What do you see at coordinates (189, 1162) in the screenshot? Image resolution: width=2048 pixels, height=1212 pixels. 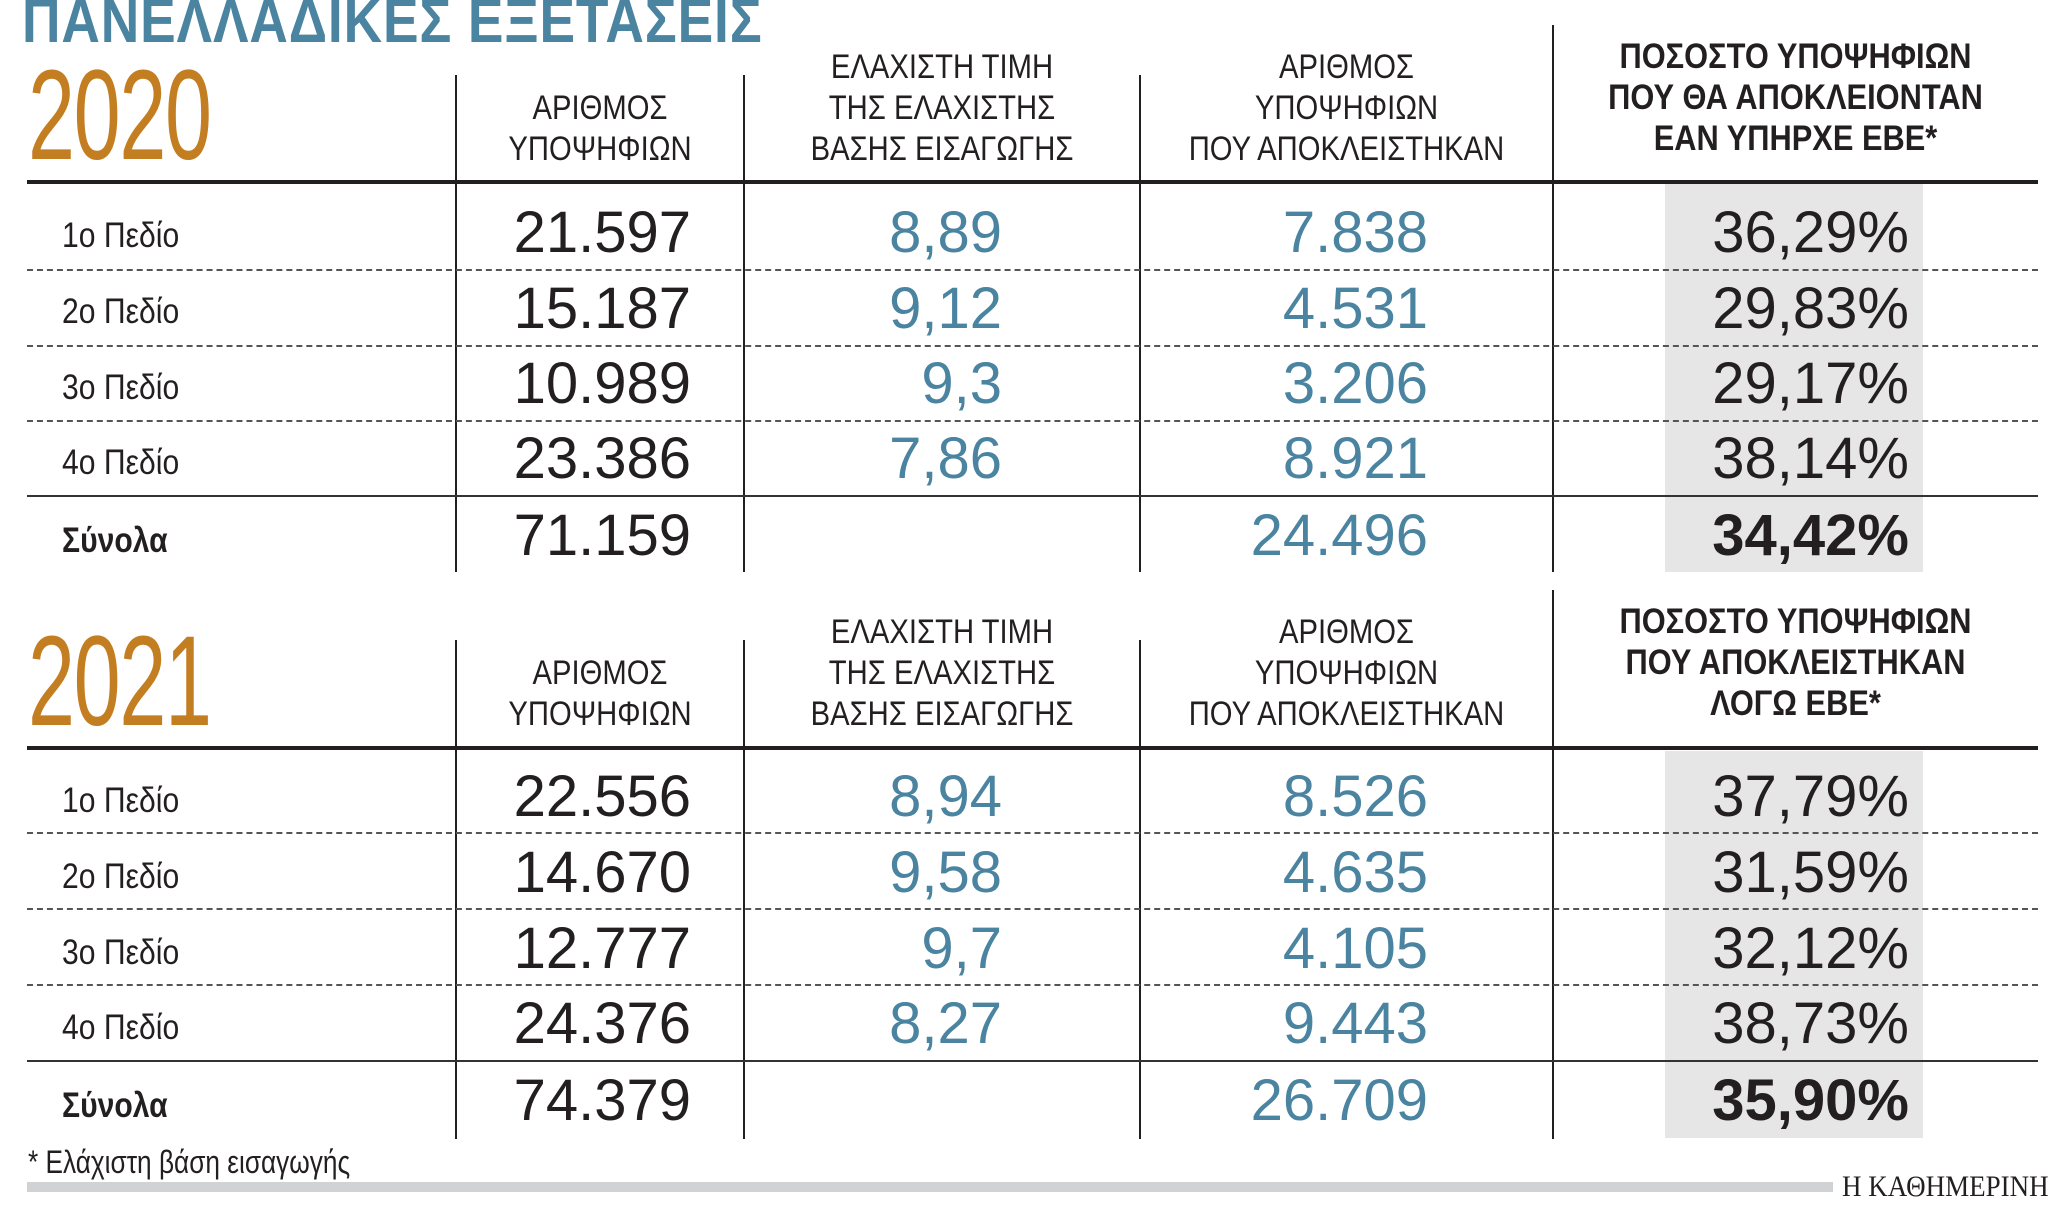 I see `footnote: * Ελάχιστη βάση εισαγωγής` at bounding box center [189, 1162].